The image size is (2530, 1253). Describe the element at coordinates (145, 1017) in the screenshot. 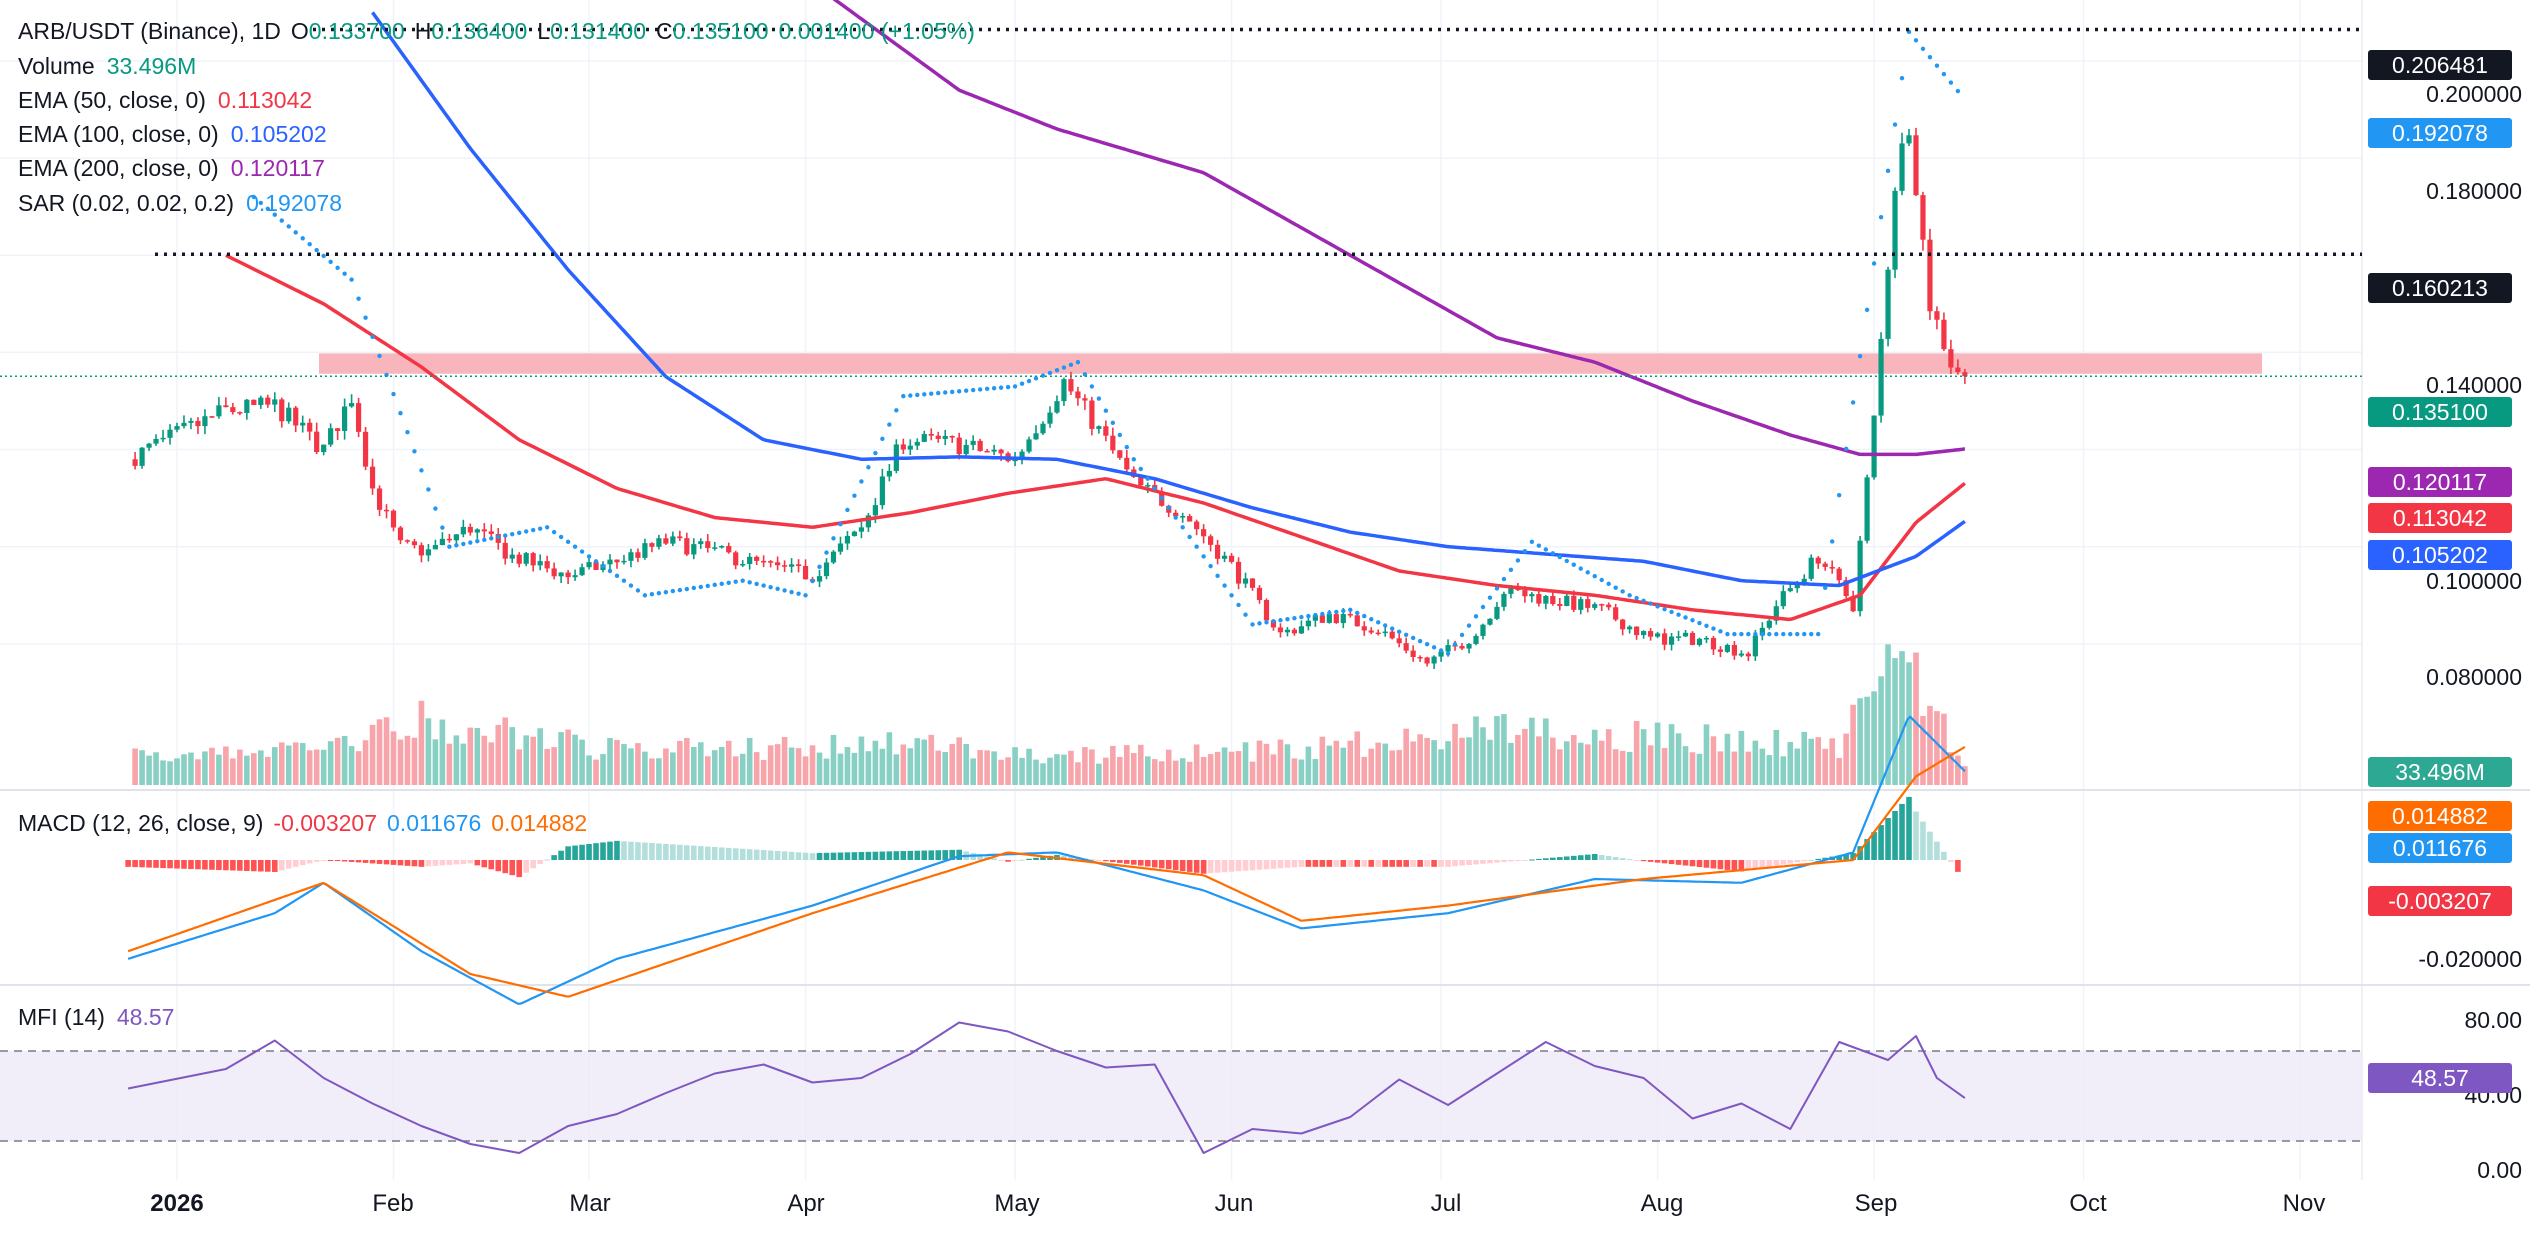

I see `mfi-value: 48.57` at that location.